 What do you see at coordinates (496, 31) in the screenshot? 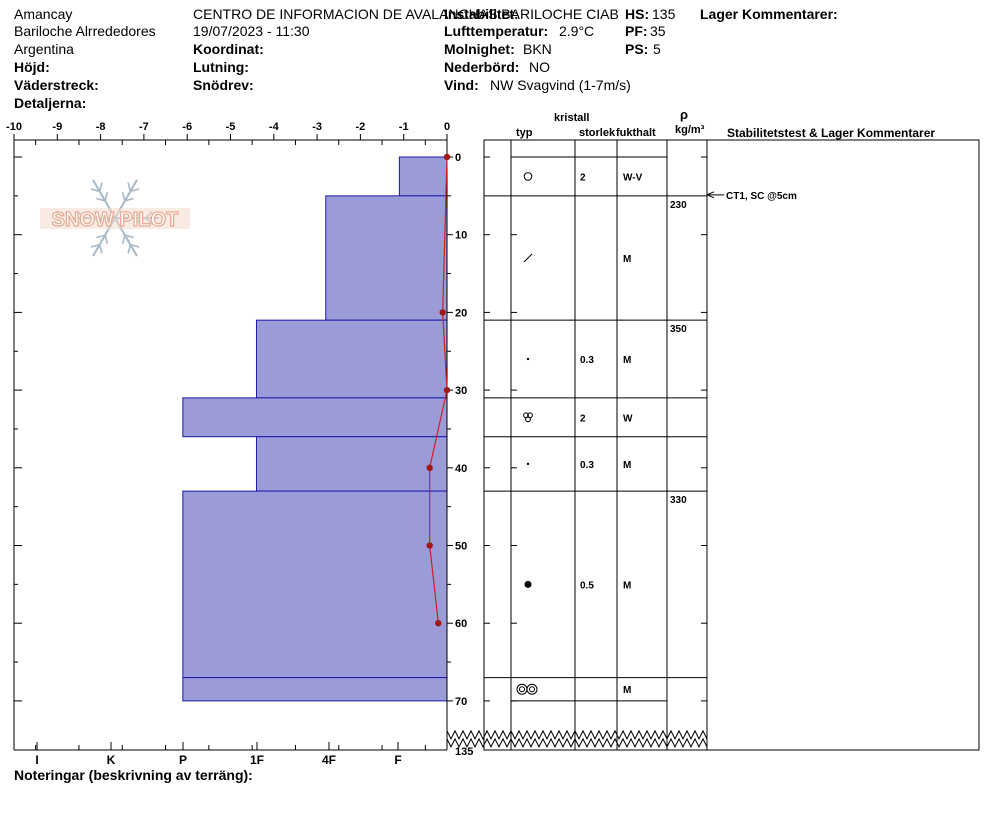
I see `air-temp-label: Lufttemperatur:` at bounding box center [496, 31].